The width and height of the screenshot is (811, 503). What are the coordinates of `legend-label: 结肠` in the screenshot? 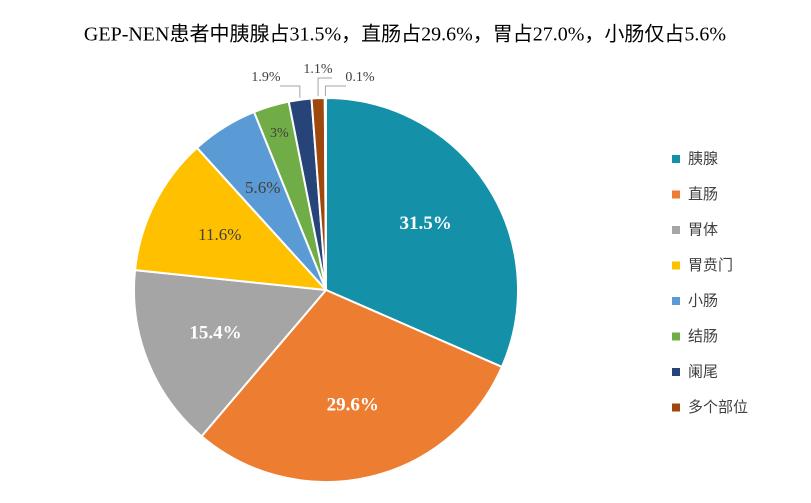 It's located at (703, 336).